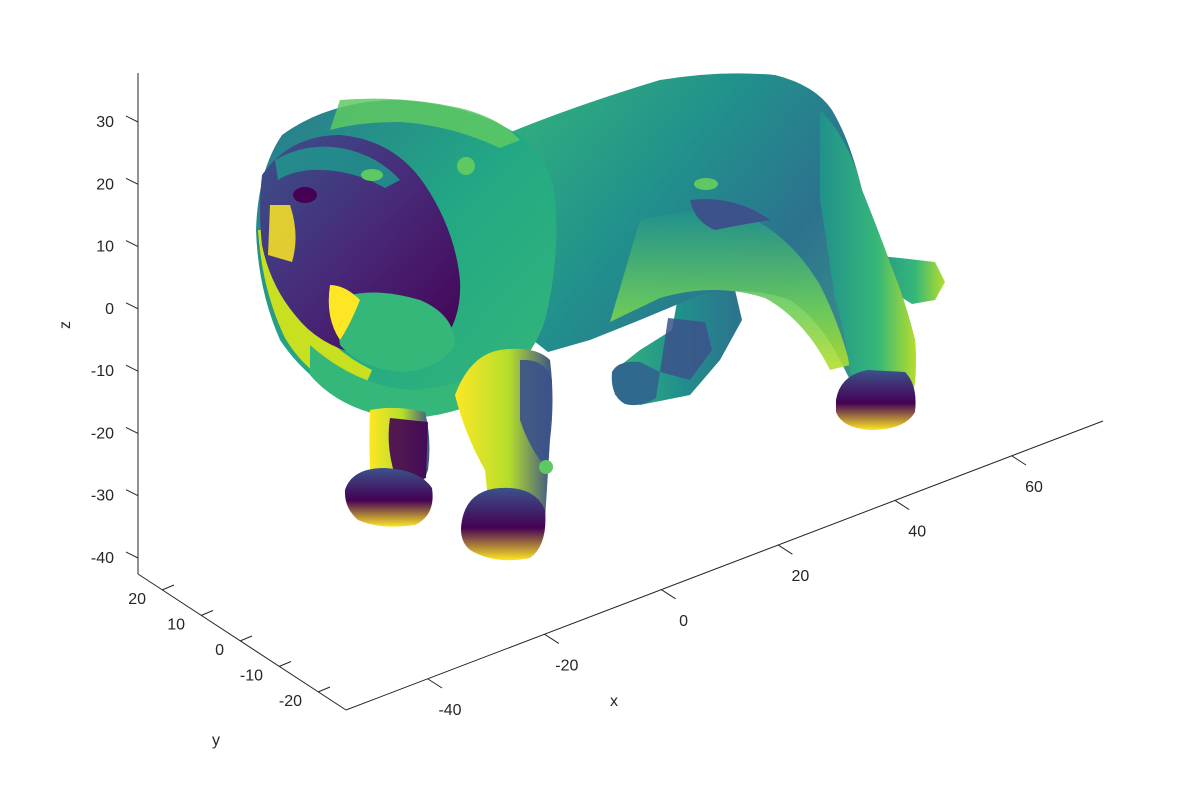 The image size is (1200, 786). I want to click on y-tick-label: 20, so click(137, 599).